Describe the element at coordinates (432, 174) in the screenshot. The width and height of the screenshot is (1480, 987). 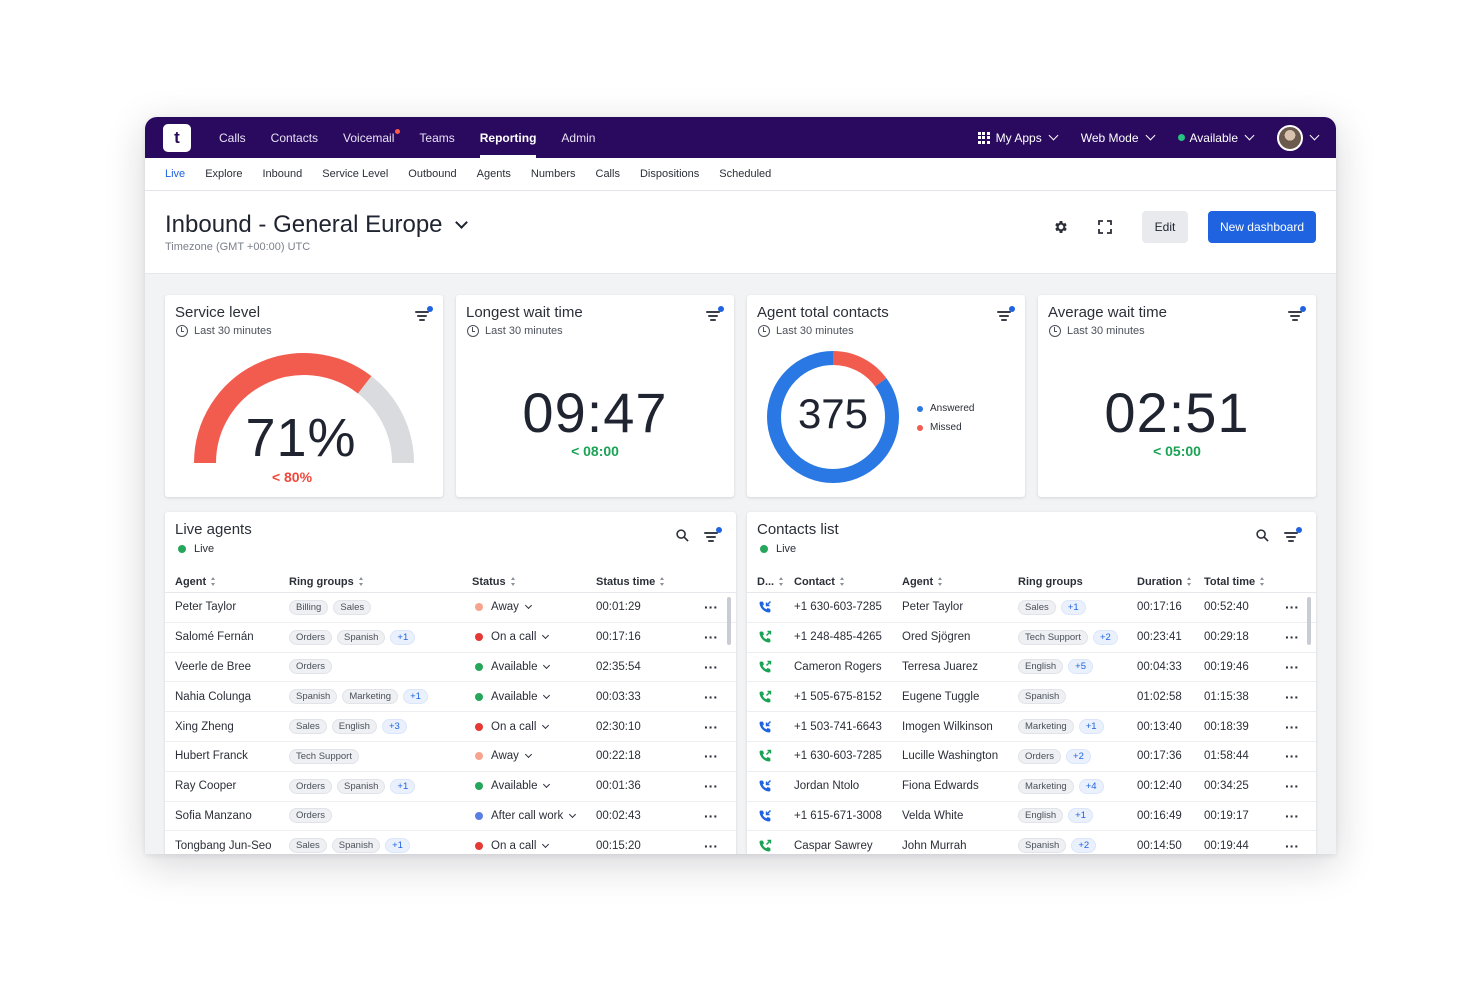
I see `subnav-item-outbound: Outbound` at that location.